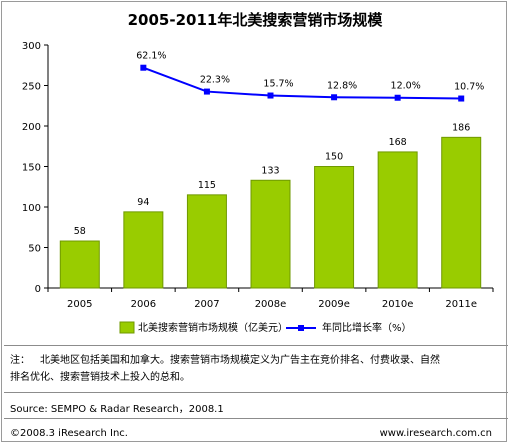 This screenshot has width=510, height=445. What do you see at coordinates (435, 433) in the screenshot?
I see `website-link: www.iresearch.com.cn` at bounding box center [435, 433].